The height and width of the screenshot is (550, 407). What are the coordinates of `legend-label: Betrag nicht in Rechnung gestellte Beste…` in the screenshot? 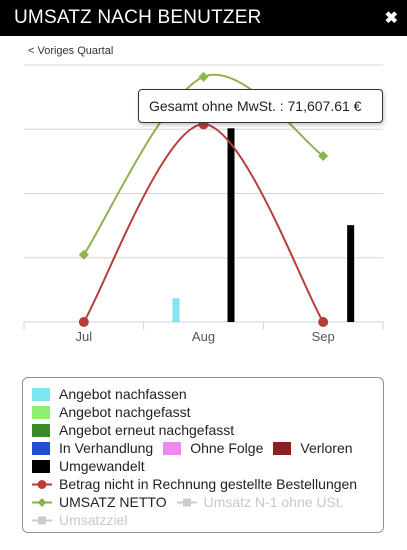 It's located at (208, 484).